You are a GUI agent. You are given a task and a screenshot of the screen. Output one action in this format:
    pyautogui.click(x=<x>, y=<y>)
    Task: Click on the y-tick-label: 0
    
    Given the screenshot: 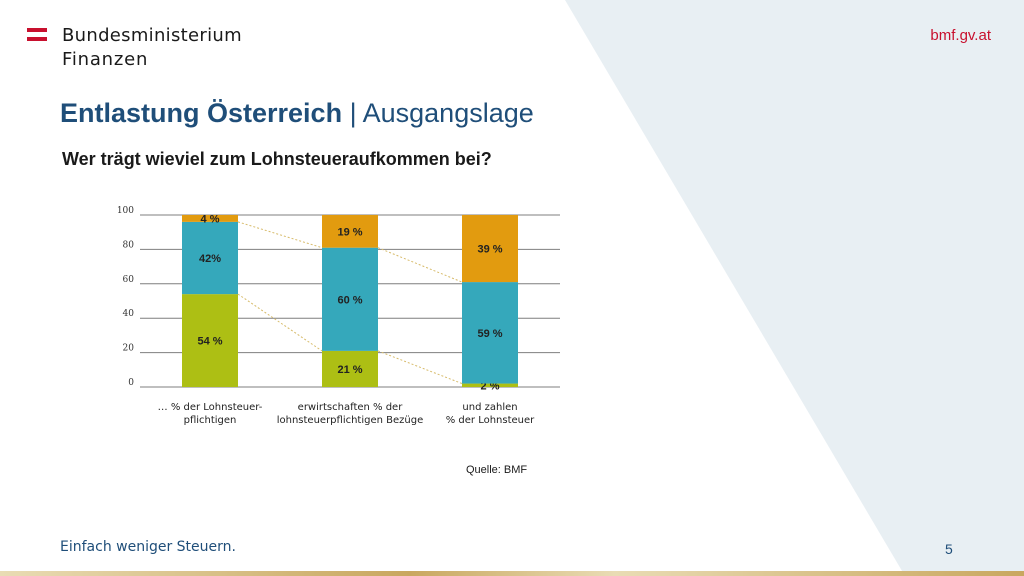 What is the action you would take?
    pyautogui.click(x=131, y=383)
    